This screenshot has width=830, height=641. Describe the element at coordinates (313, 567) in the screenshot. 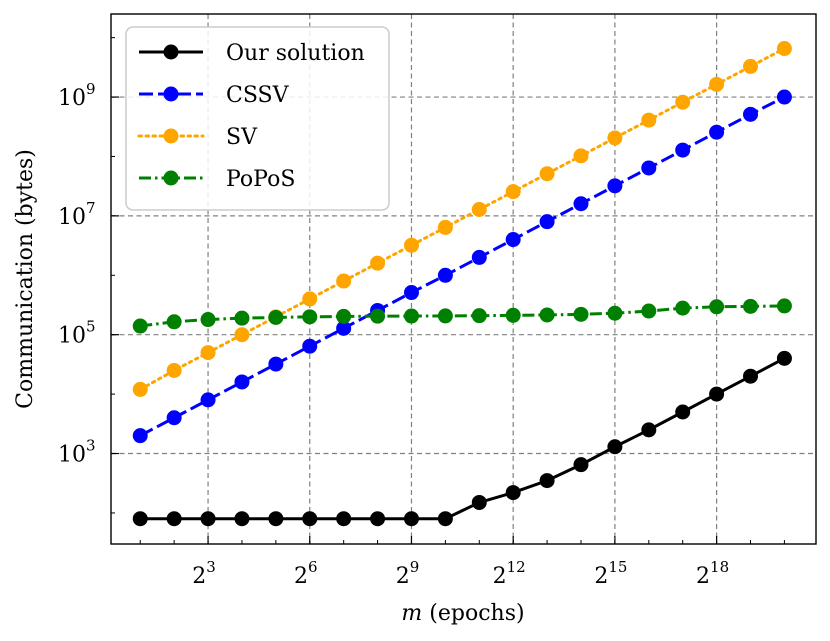

I see `x-tick-exponent: 6` at that location.